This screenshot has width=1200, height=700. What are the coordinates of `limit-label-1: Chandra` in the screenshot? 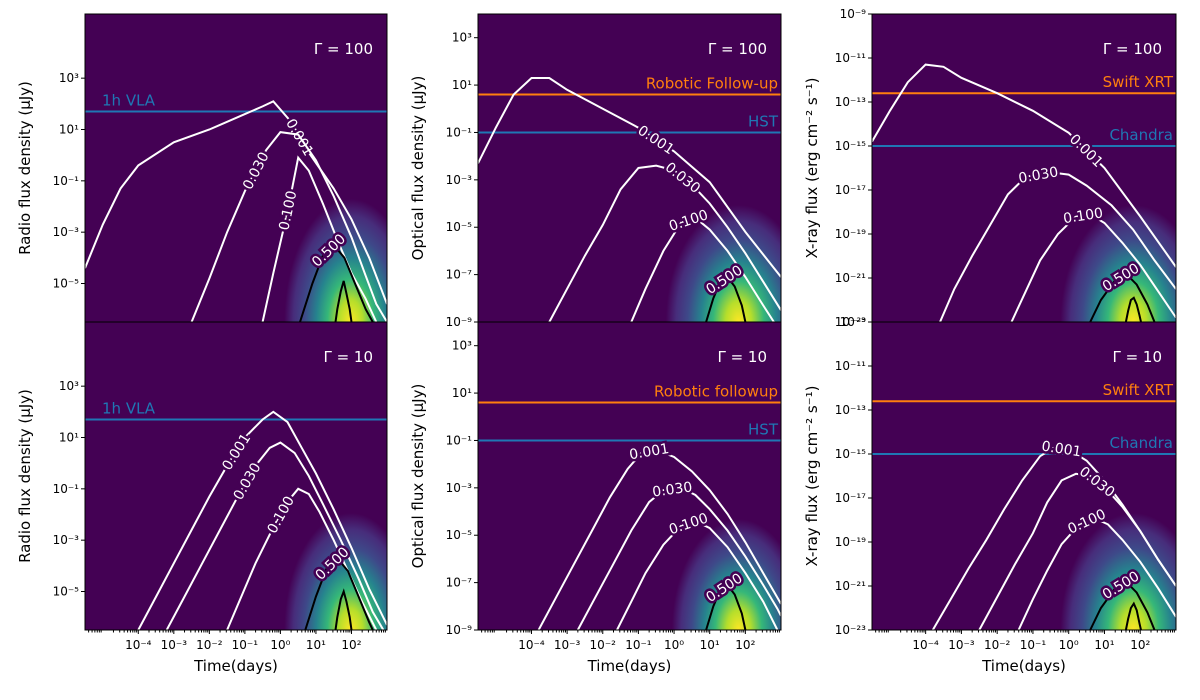 It's located at (1141, 443).